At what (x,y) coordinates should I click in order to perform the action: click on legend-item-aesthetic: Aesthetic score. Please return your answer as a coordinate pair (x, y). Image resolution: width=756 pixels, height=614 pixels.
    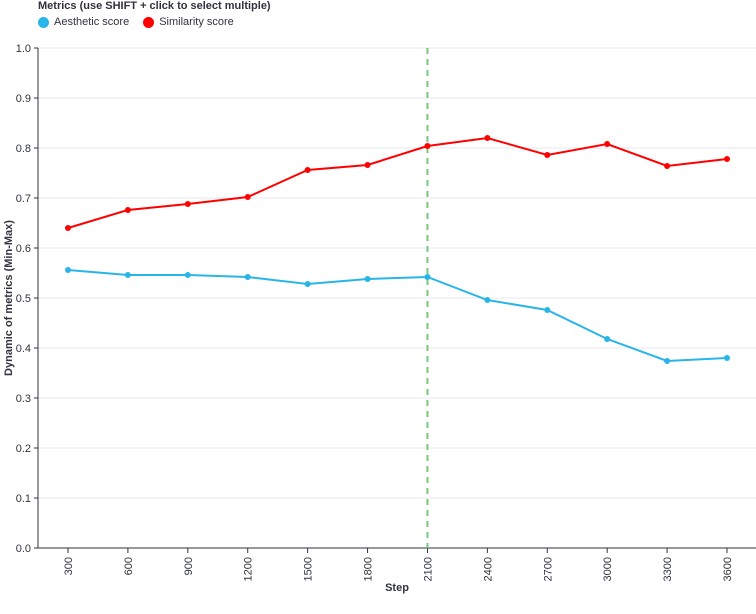
    Looking at the image, I should click on (83, 22).